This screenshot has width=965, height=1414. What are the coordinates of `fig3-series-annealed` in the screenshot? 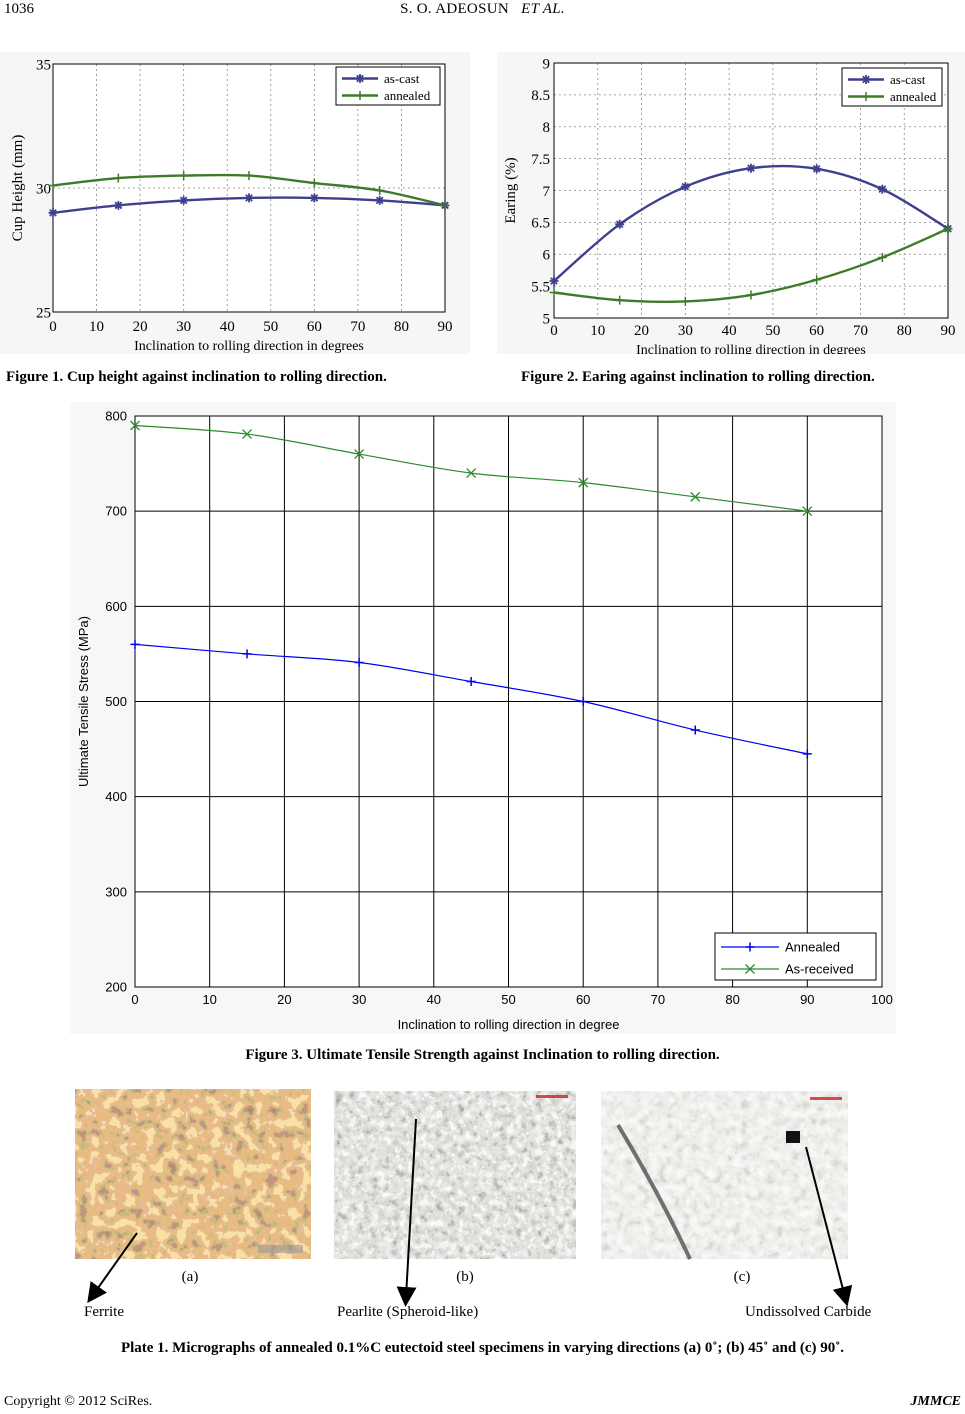 It's located at (471, 699).